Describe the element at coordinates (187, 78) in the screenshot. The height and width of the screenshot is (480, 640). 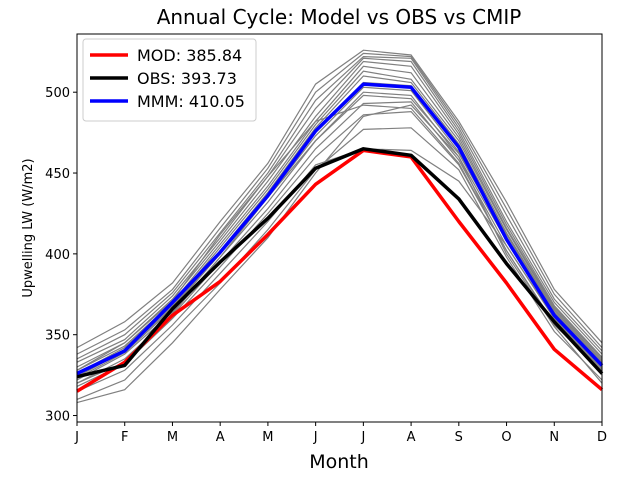
I see `legend-label-obs: OBS: 393.73` at that location.